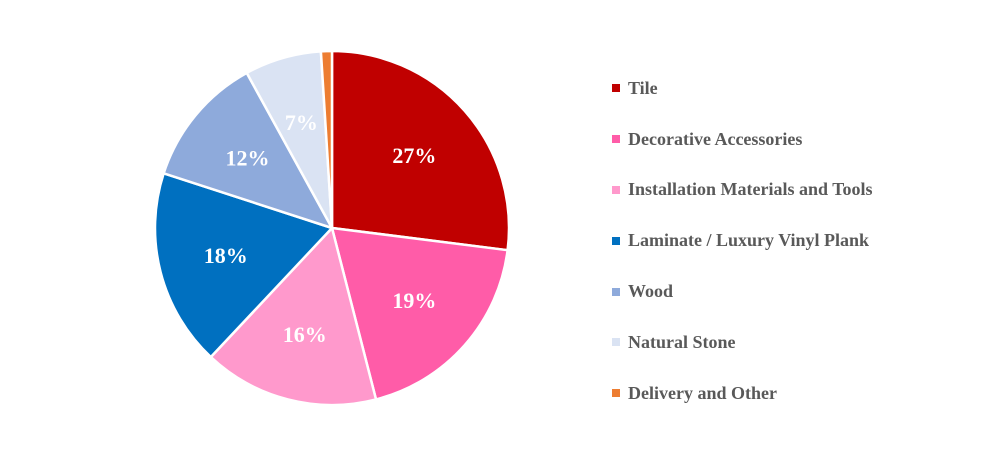  What do you see at coordinates (414, 155) in the screenshot?
I see `data-label-tile: 27%` at bounding box center [414, 155].